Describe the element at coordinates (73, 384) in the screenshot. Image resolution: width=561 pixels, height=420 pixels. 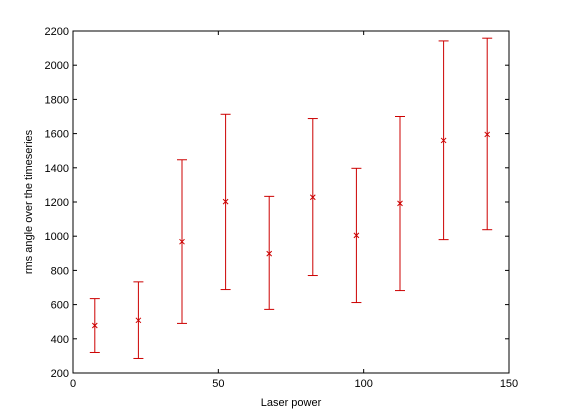
I see `x-tick-label: 0` at that location.